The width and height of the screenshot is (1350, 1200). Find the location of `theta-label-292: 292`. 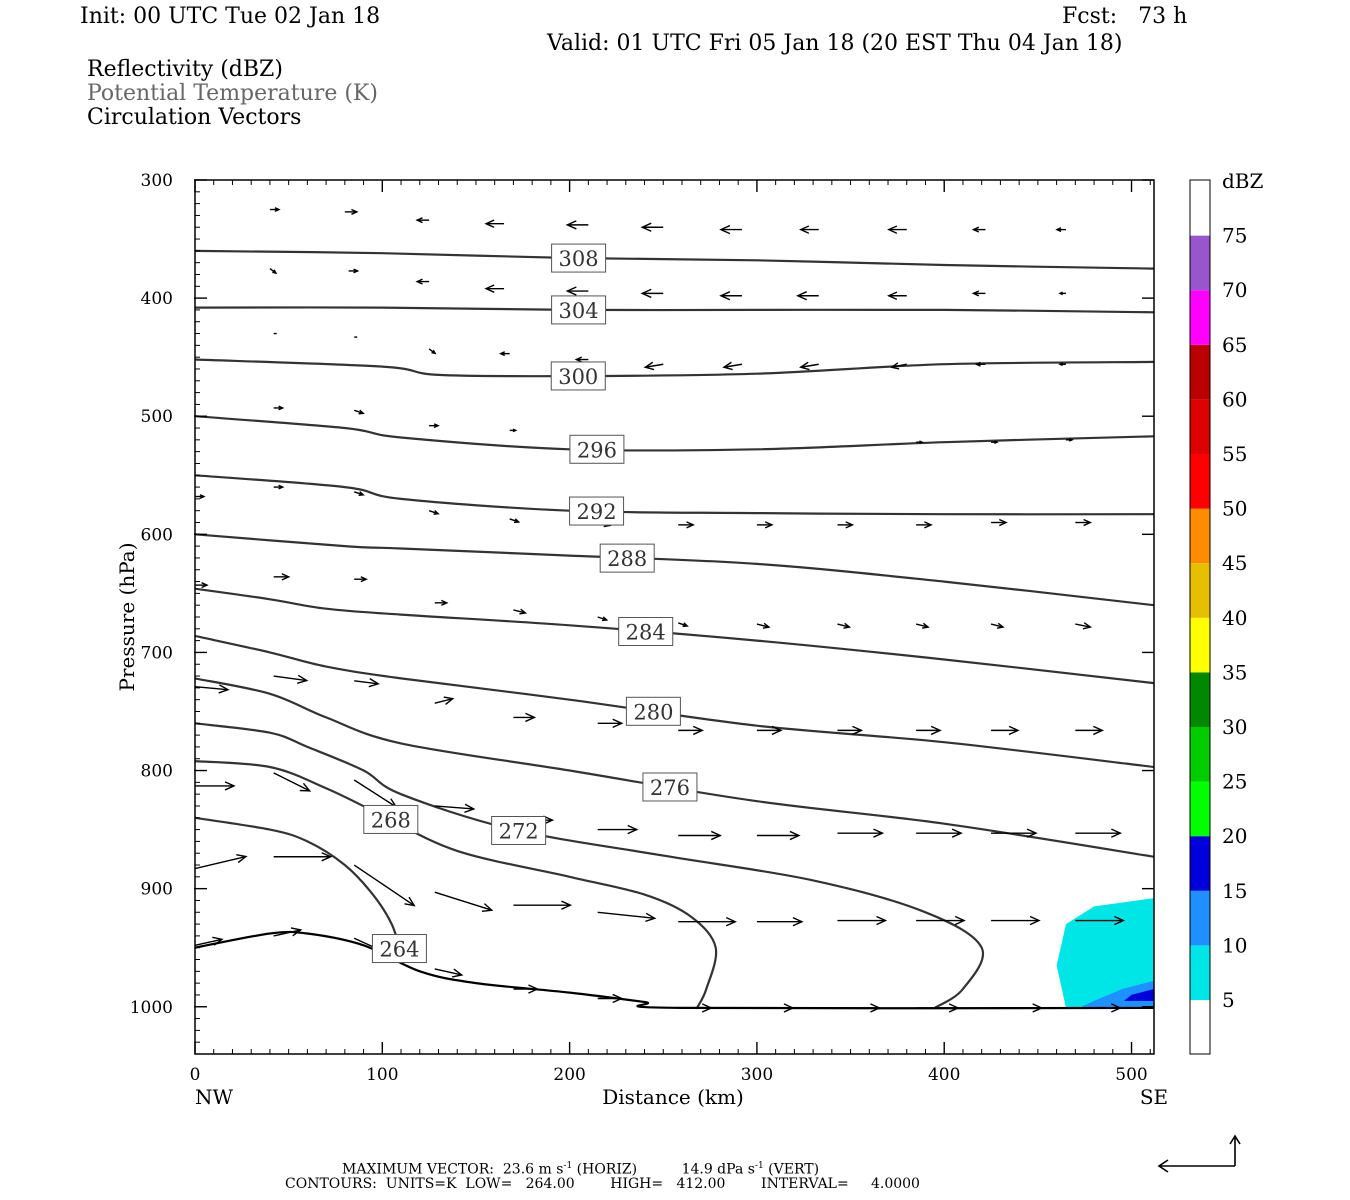

theta-label-292: 292 is located at coordinates (597, 511).